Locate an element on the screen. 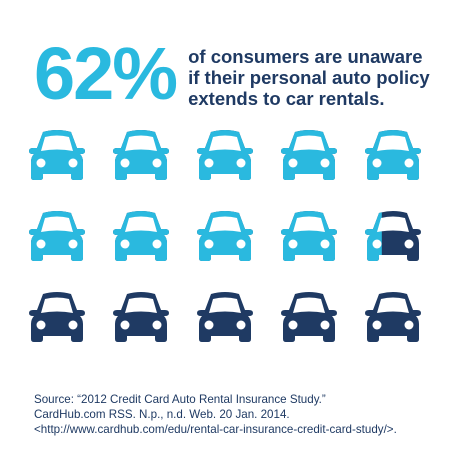 Image resolution: width=460 pixels, height=460 pixels. percent-figure: 62% is located at coordinates (106, 73).